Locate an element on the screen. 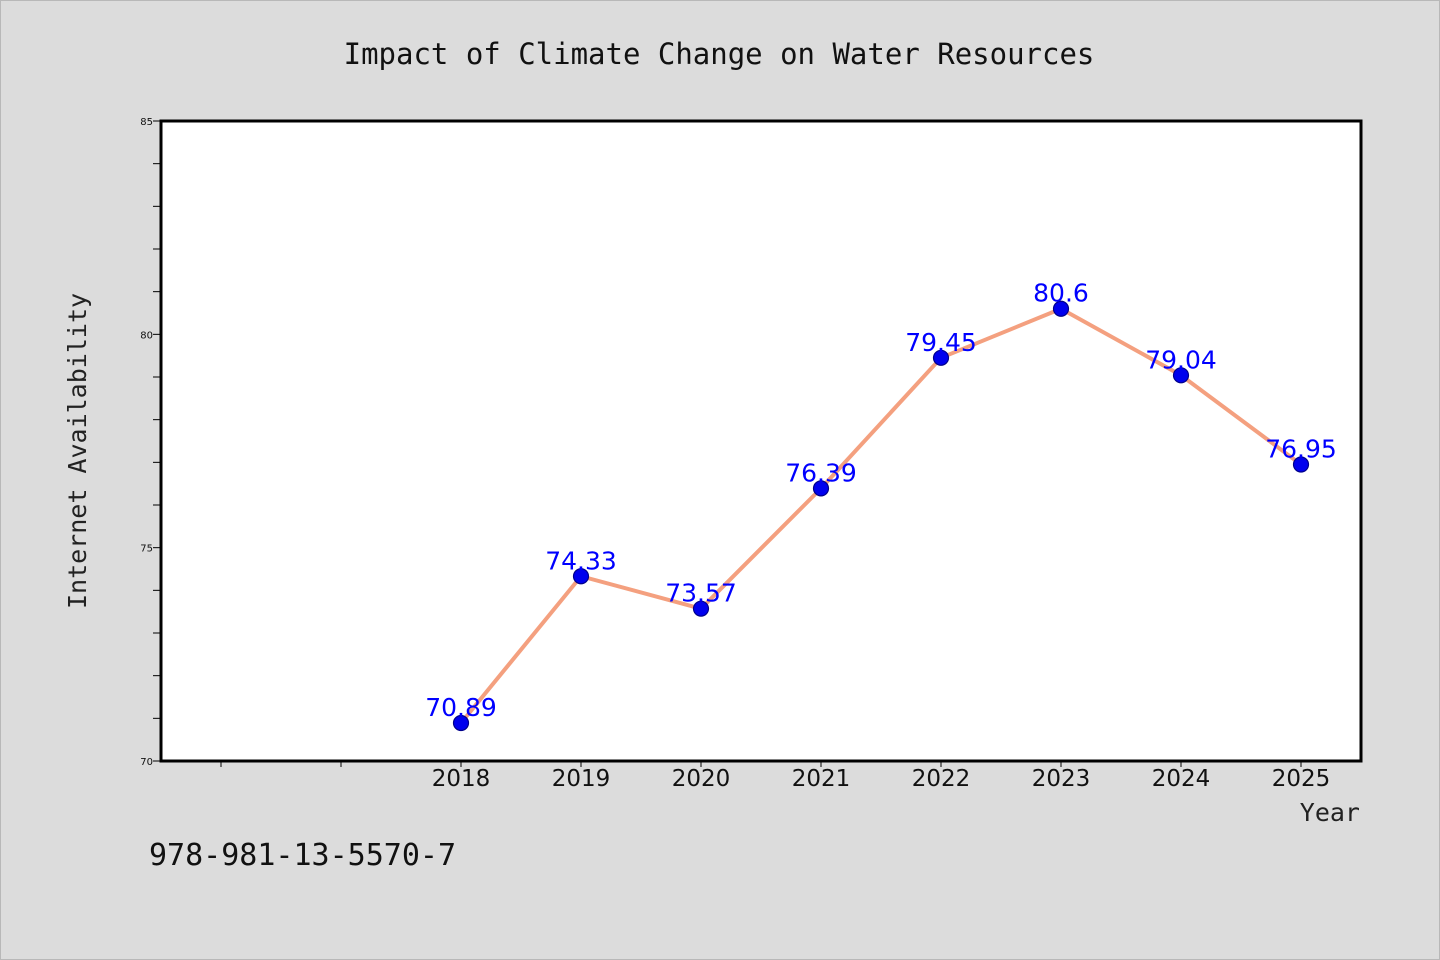  x-tick-label: 2019 is located at coordinates (581, 779).